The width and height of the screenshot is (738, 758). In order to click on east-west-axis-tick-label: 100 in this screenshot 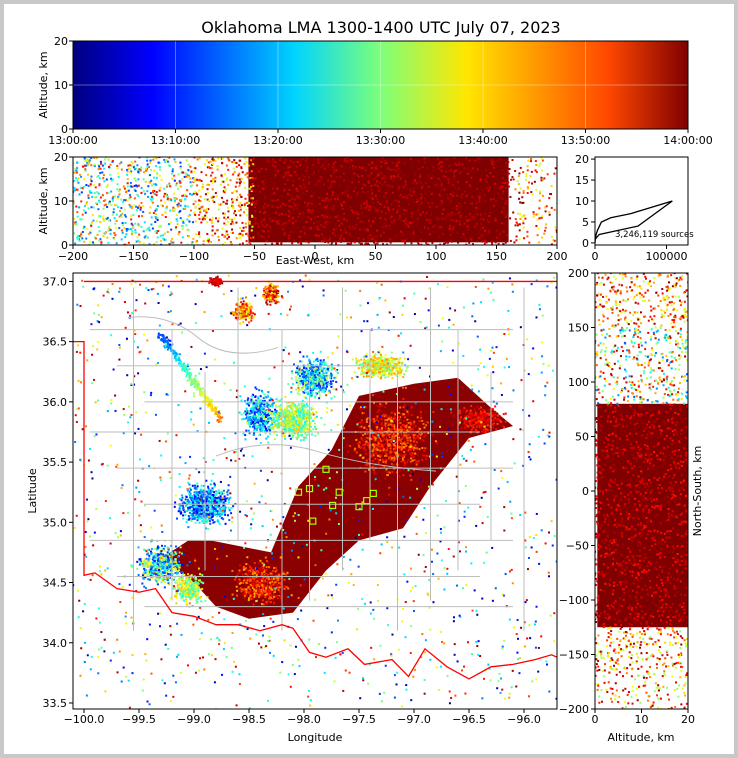, I will do `click(436, 256)`.